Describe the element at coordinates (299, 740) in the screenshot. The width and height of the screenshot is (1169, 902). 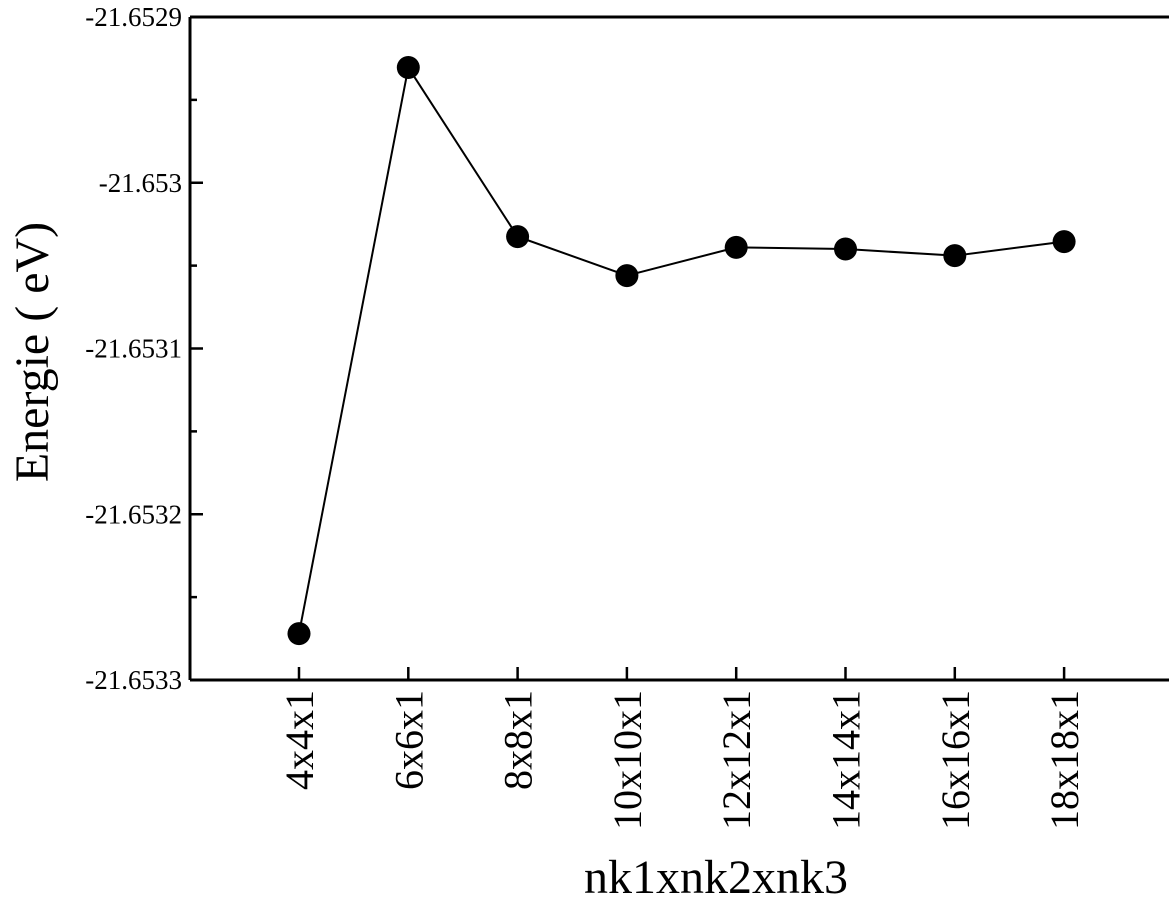
I see `x-tick-label: 4x4x1` at that location.